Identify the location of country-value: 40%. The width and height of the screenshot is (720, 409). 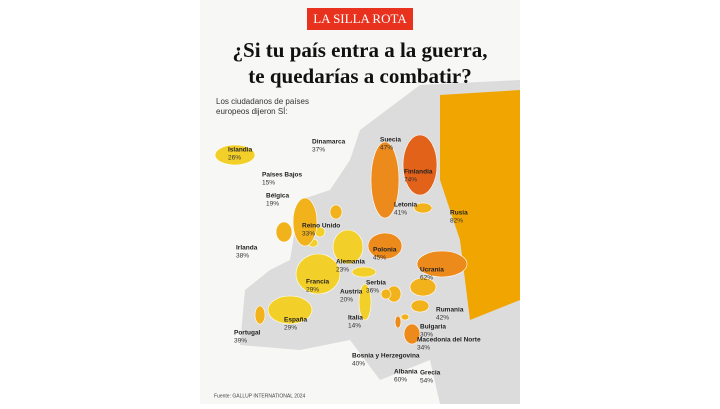
(358, 364).